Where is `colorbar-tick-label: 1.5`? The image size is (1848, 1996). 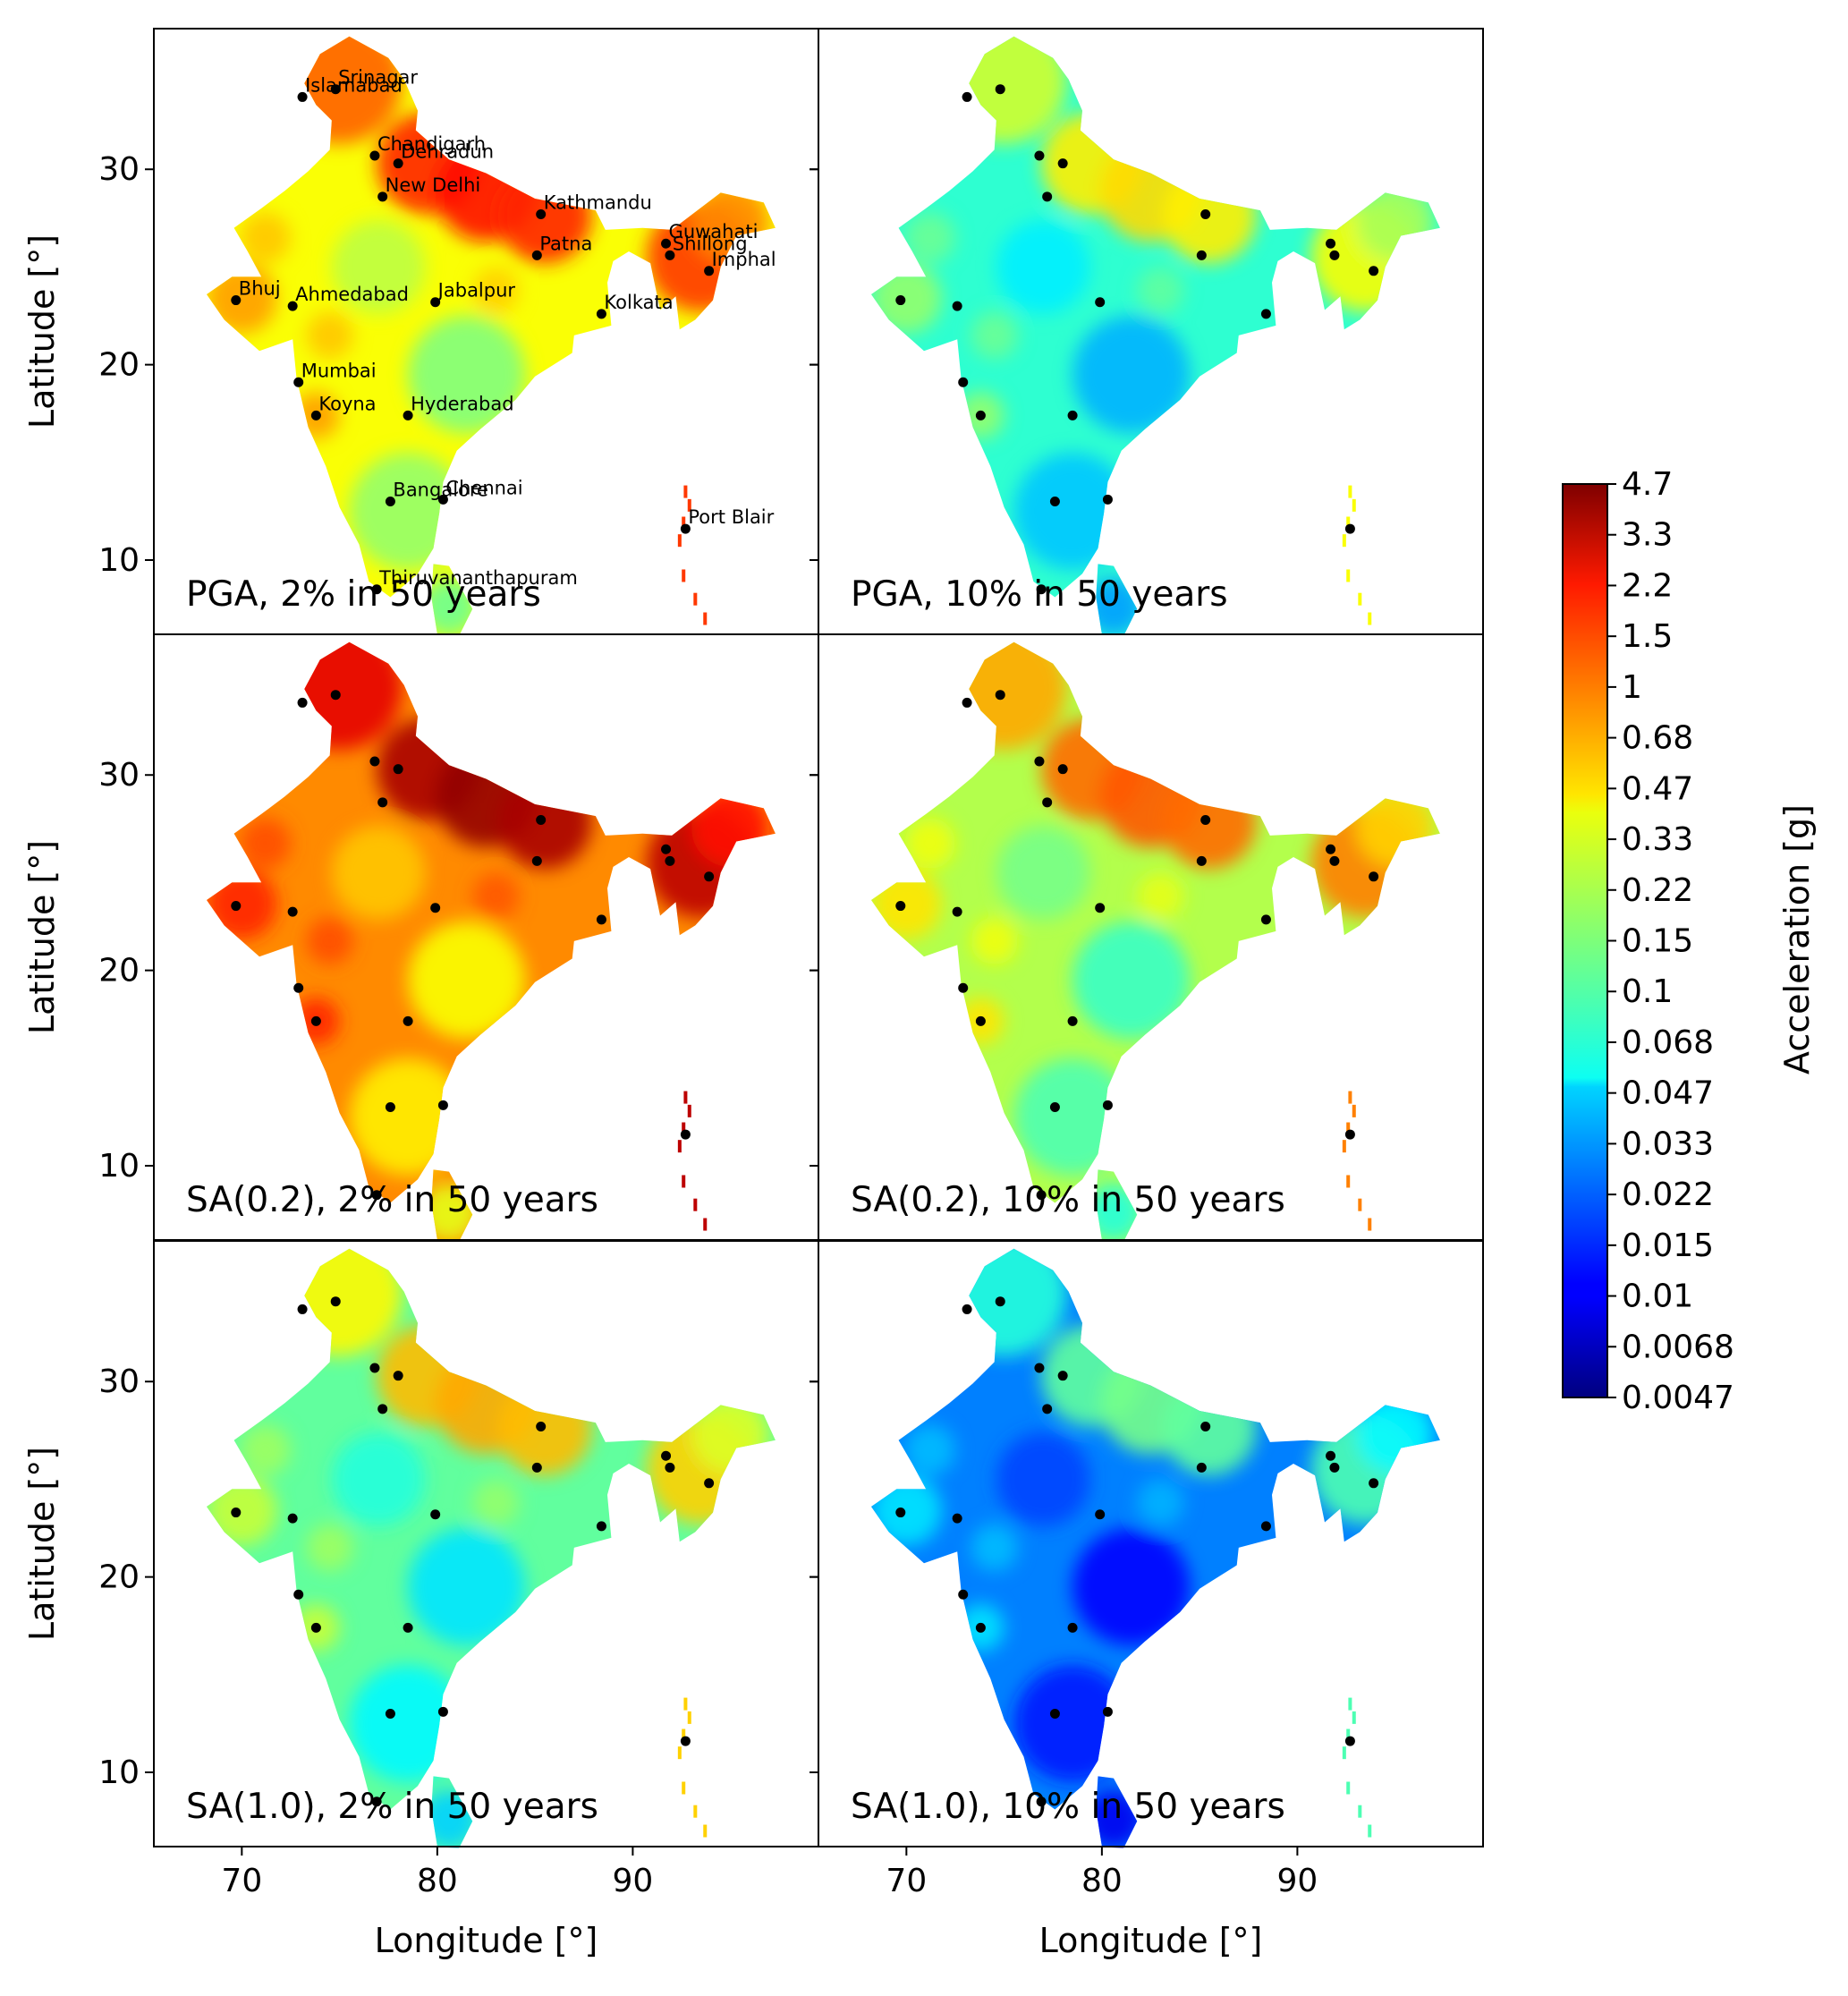
colorbar-tick-label: 1.5 is located at coordinates (1648, 637).